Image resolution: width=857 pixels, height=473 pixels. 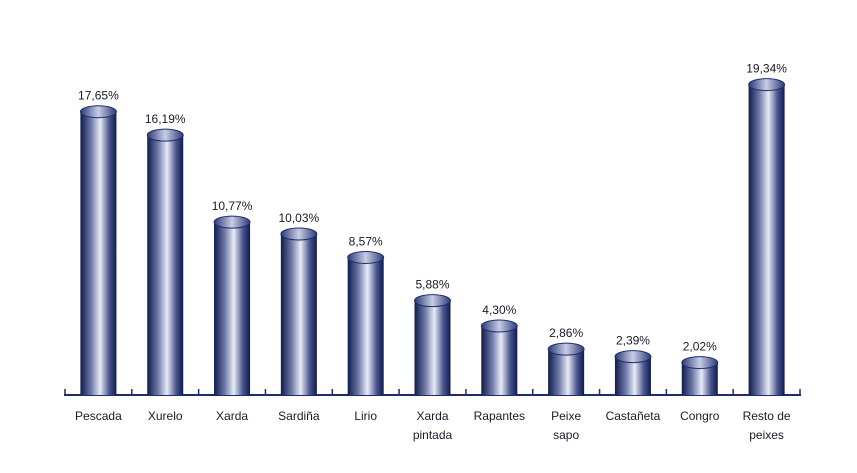 I want to click on value-label: 8,57%, so click(x=366, y=241).